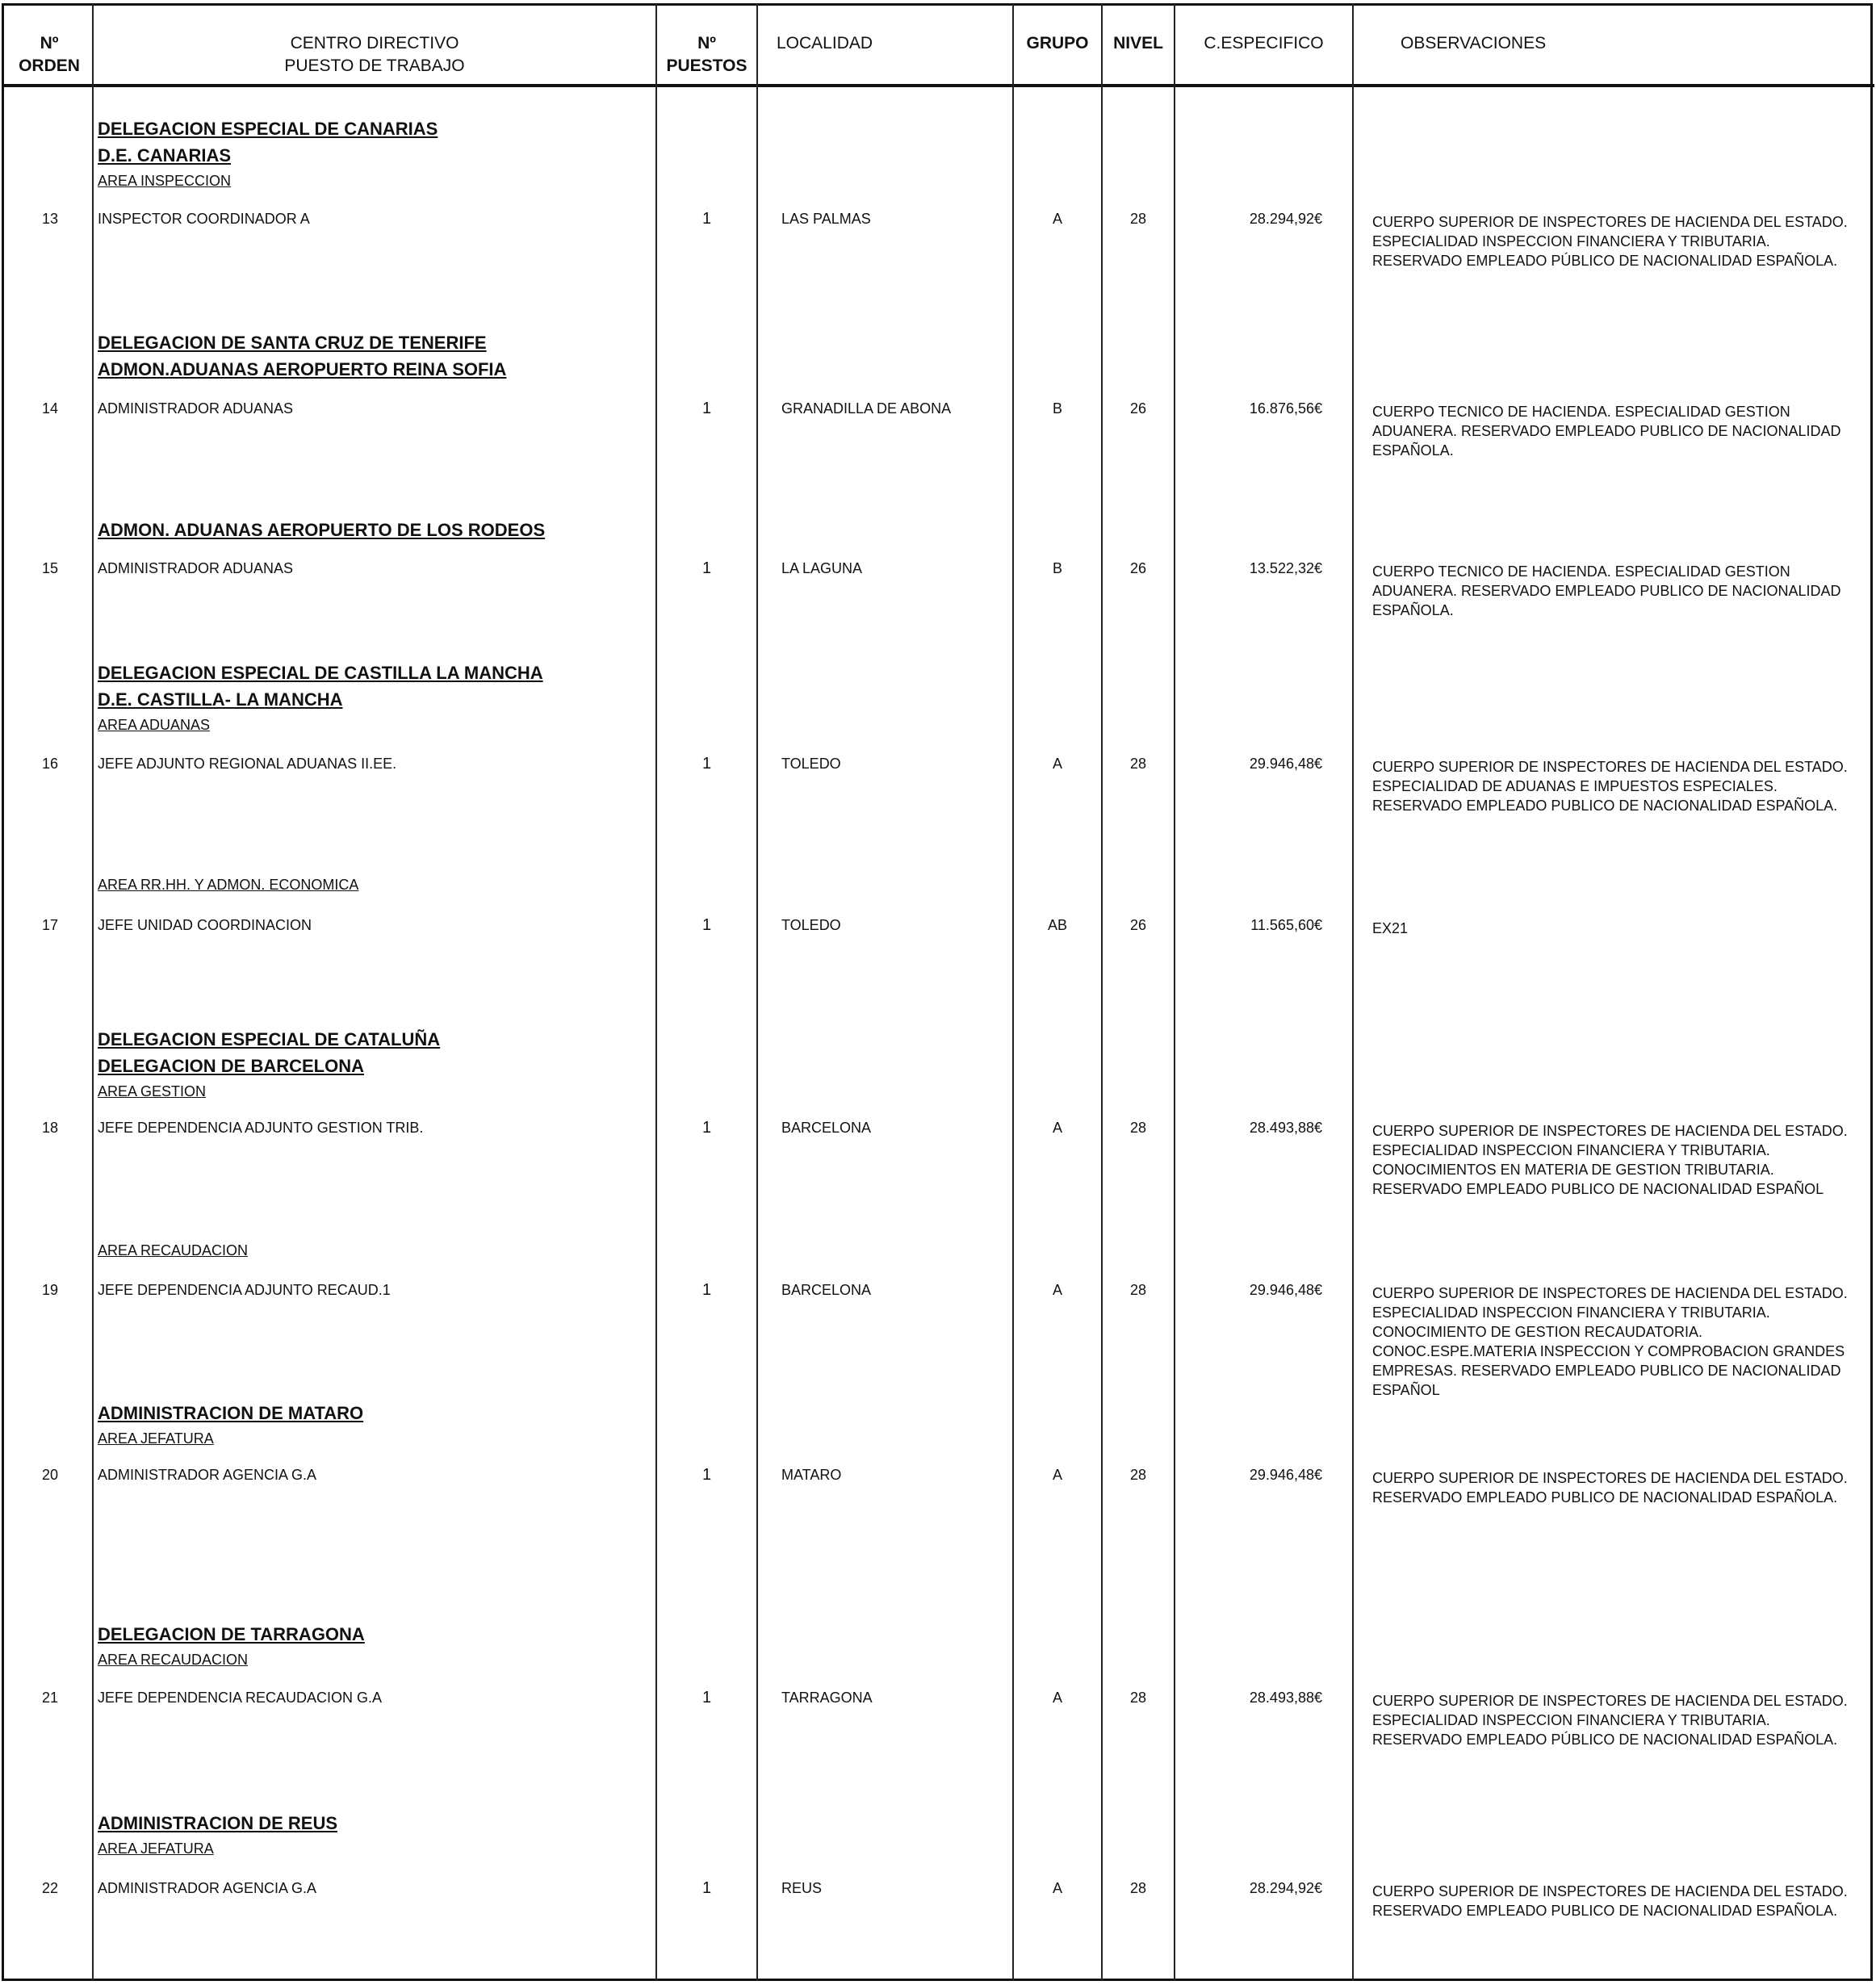 This screenshot has height=1985, width=1876. Describe the element at coordinates (1286, 408) in the screenshot. I see `complemento-especifico: 16.876,56€` at that location.